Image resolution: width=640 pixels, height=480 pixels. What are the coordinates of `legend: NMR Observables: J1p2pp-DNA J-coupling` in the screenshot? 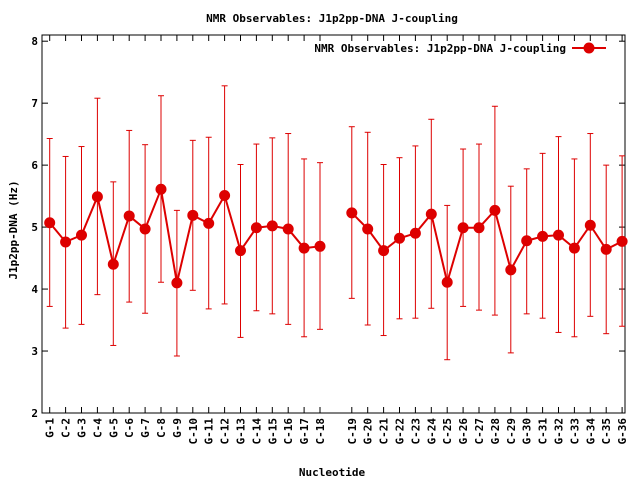 It's located at (460, 48).